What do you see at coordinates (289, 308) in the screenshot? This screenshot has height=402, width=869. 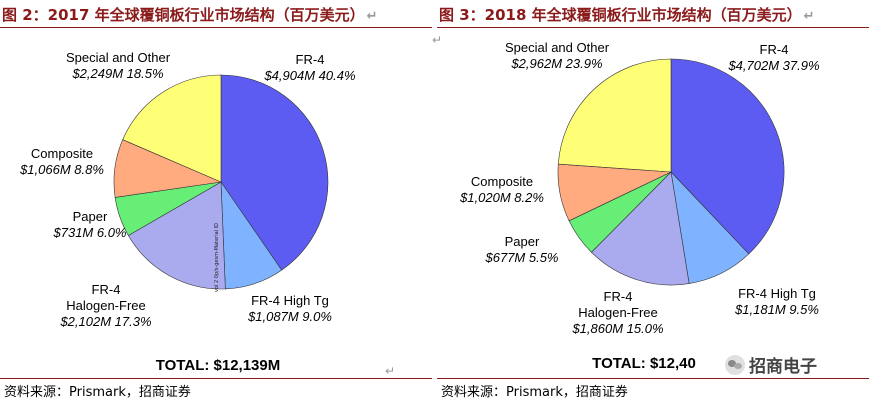 I see `slice-label-fr-4-high-tg: FR-4 High Tg $1,087M 9.0%` at bounding box center [289, 308].